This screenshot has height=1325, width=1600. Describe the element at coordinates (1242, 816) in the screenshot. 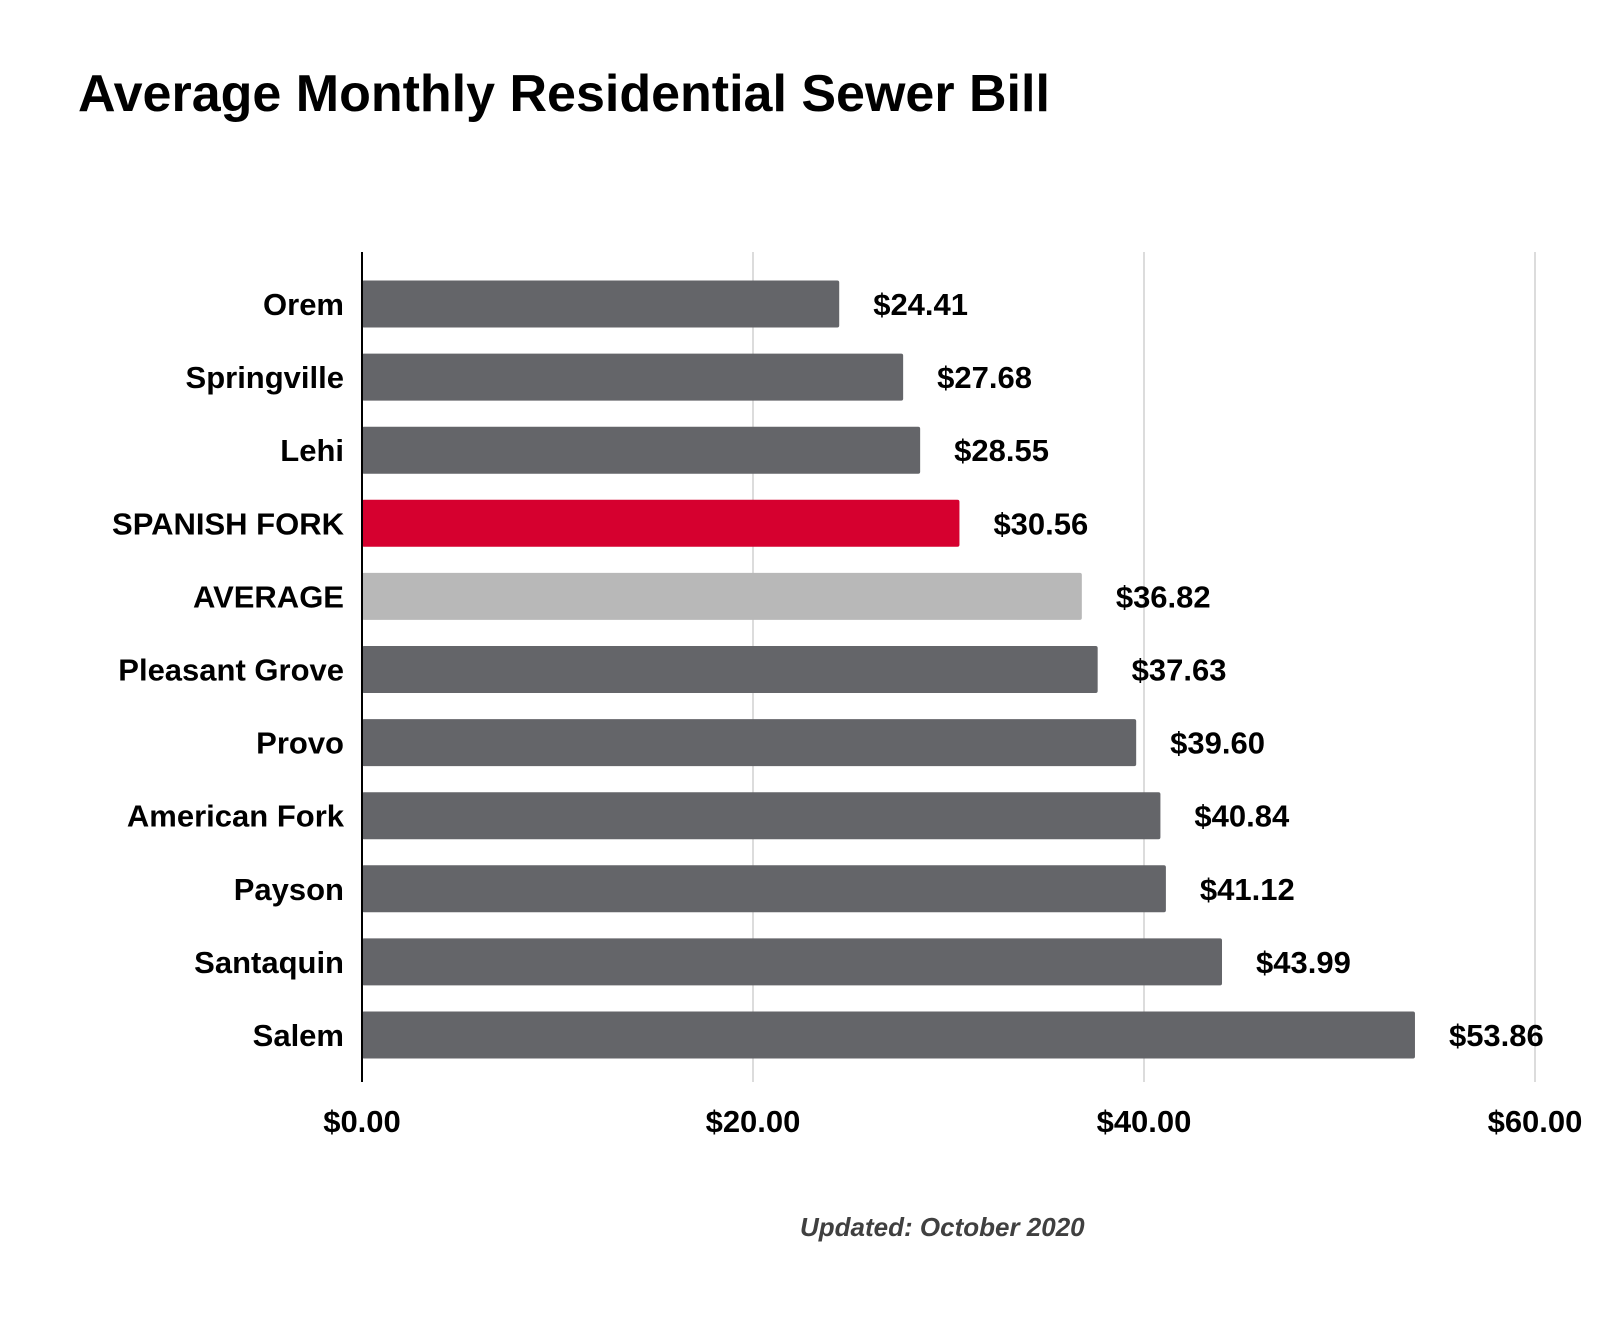

I see `value-label: $40.84` at that location.